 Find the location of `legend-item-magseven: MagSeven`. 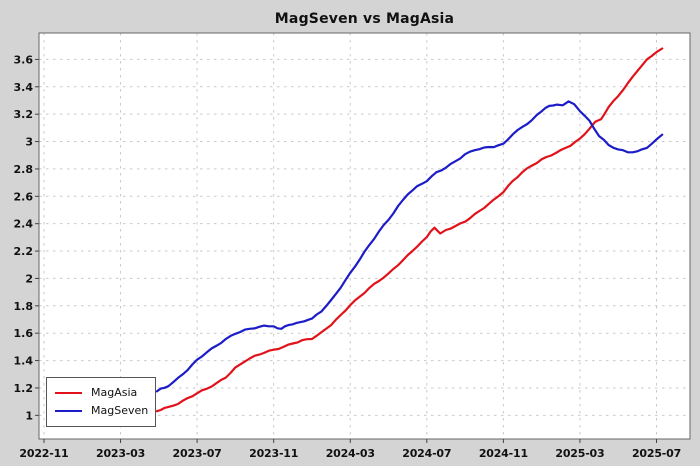

legend-item-magseven: MagSeven is located at coordinates (105, 411).